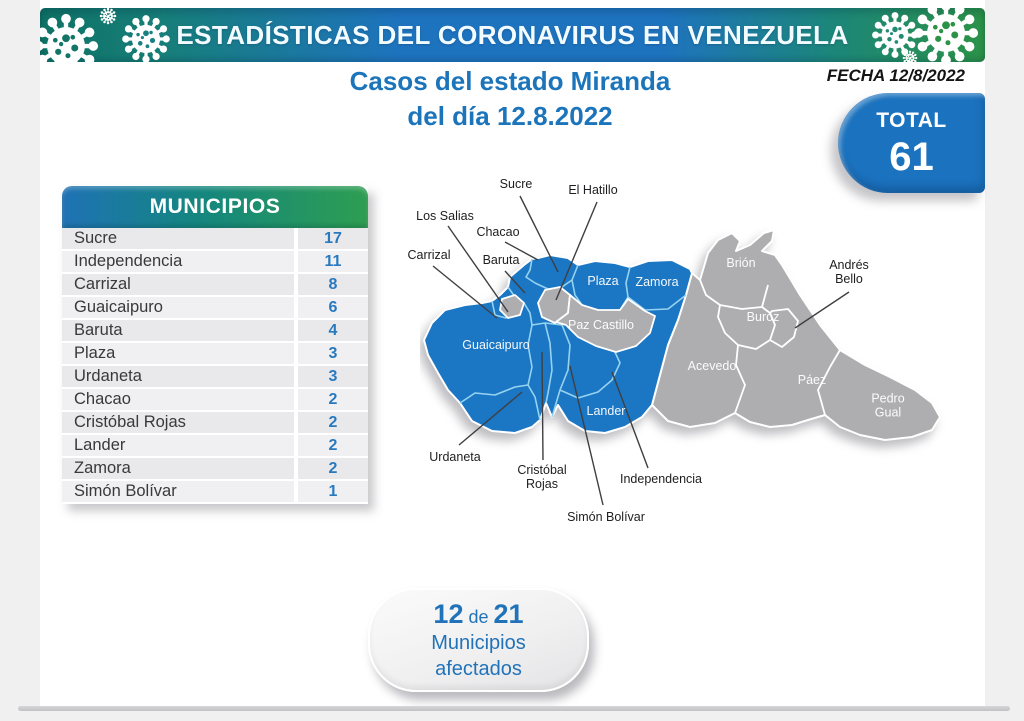 The height and width of the screenshot is (721, 1024). Describe the element at coordinates (215, 207) in the screenshot. I see `municipios-table-header: MUNICIPIOS` at that location.